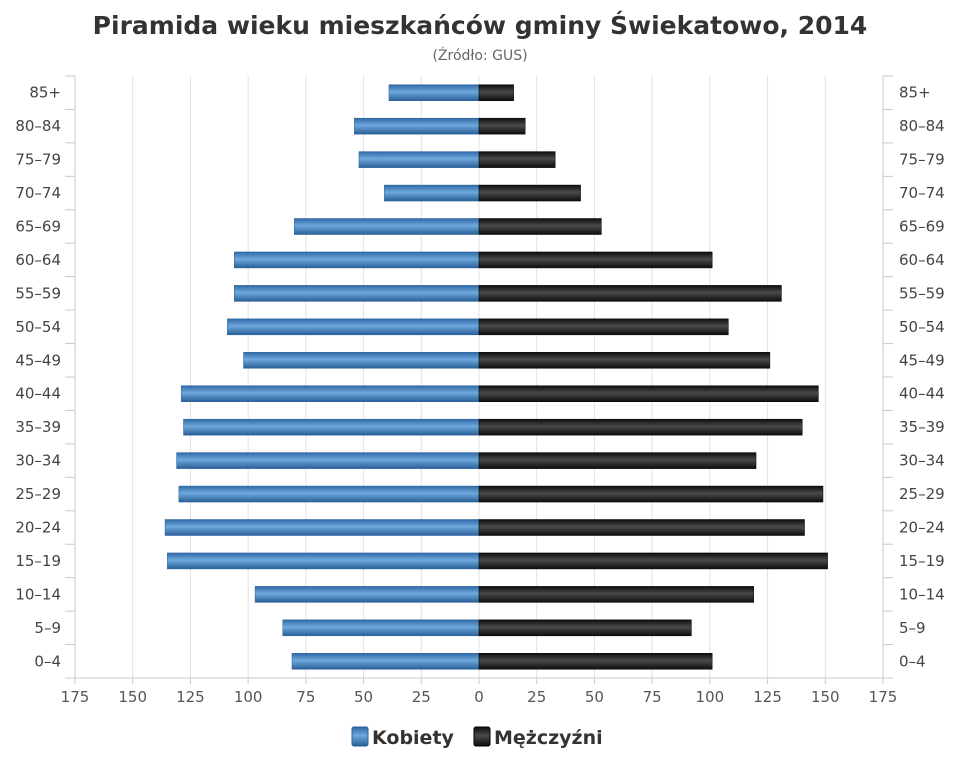 This screenshot has height=768, width=960. I want to click on category-label-left: 40–44, so click(38, 394).